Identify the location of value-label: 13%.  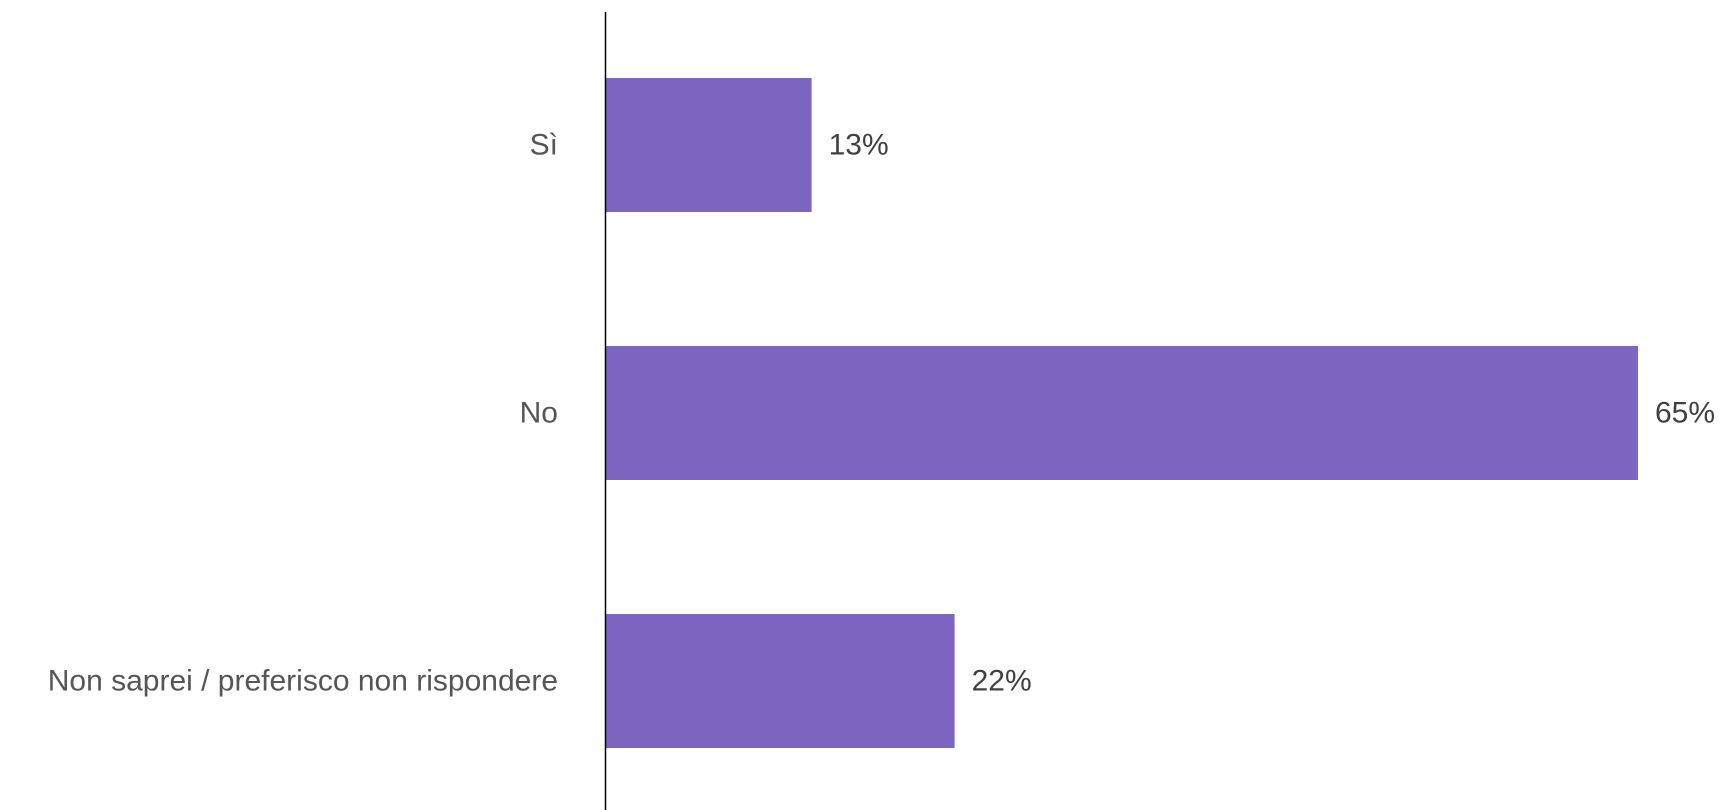
(859, 145).